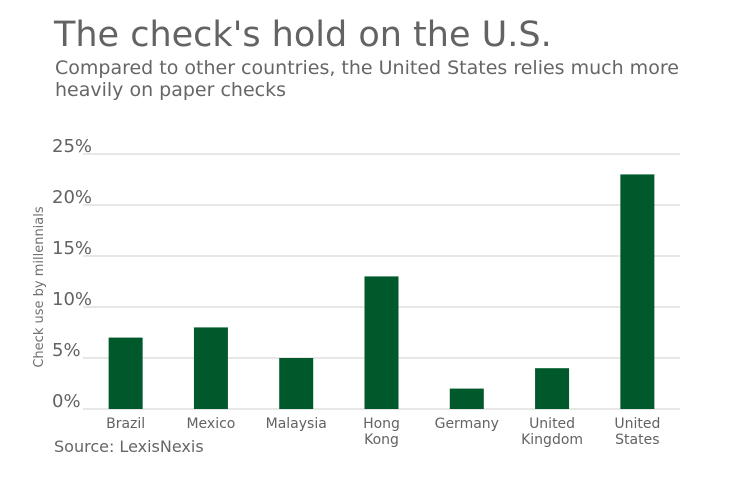 This screenshot has width=740, height=482. Describe the element at coordinates (72, 146) in the screenshot. I see `y-tick-label: 25%` at that location.